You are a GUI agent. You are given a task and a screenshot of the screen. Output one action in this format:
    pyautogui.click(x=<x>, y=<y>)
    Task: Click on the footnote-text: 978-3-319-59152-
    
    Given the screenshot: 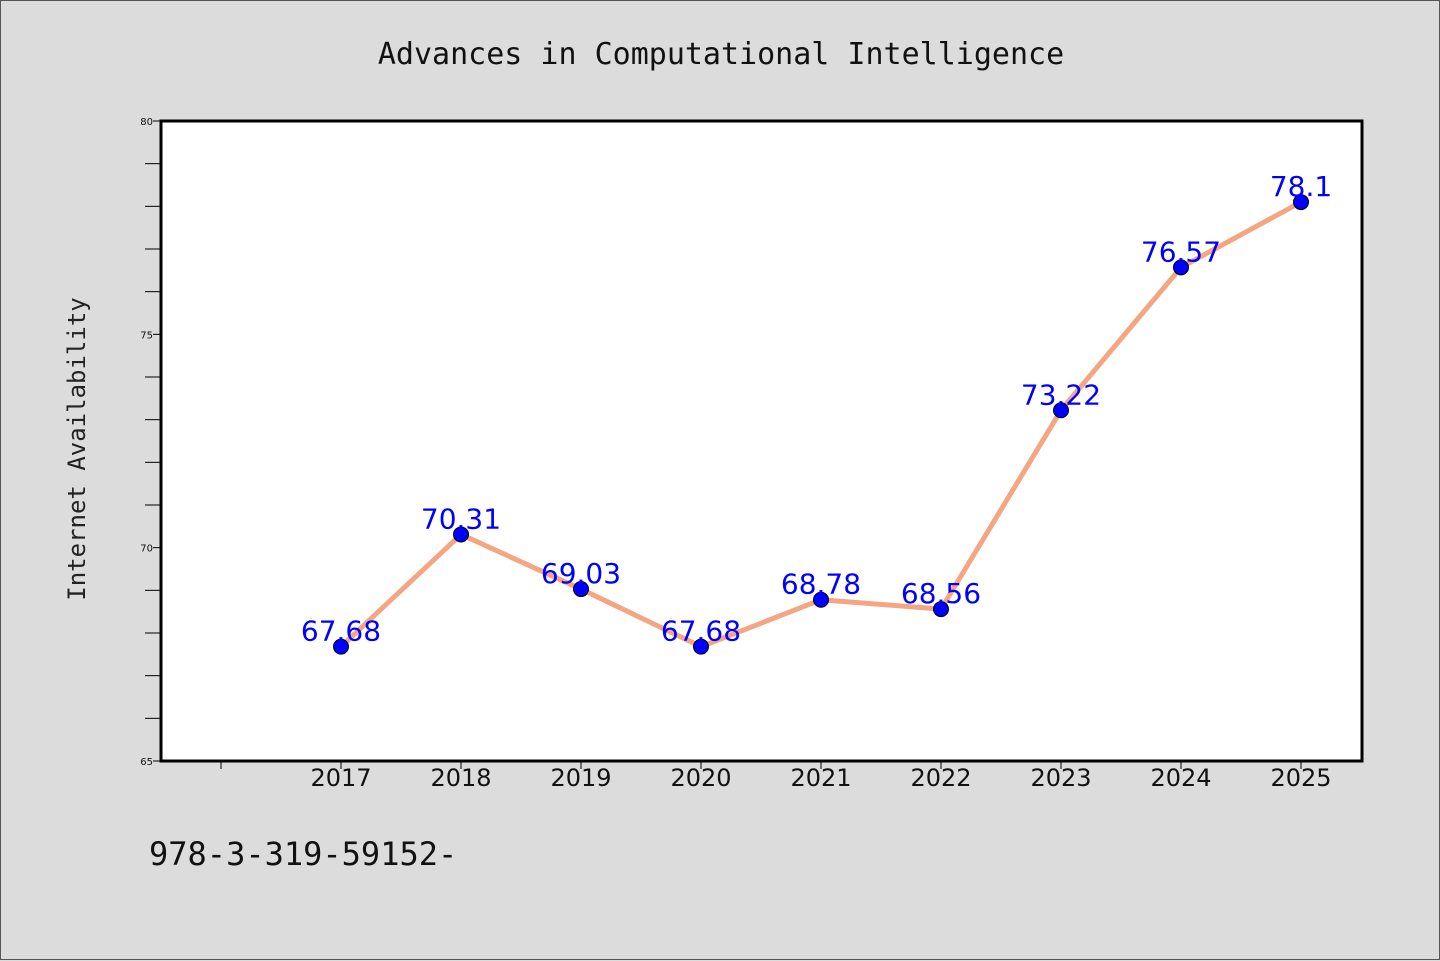 What is the action you would take?
    pyautogui.click(x=303, y=854)
    